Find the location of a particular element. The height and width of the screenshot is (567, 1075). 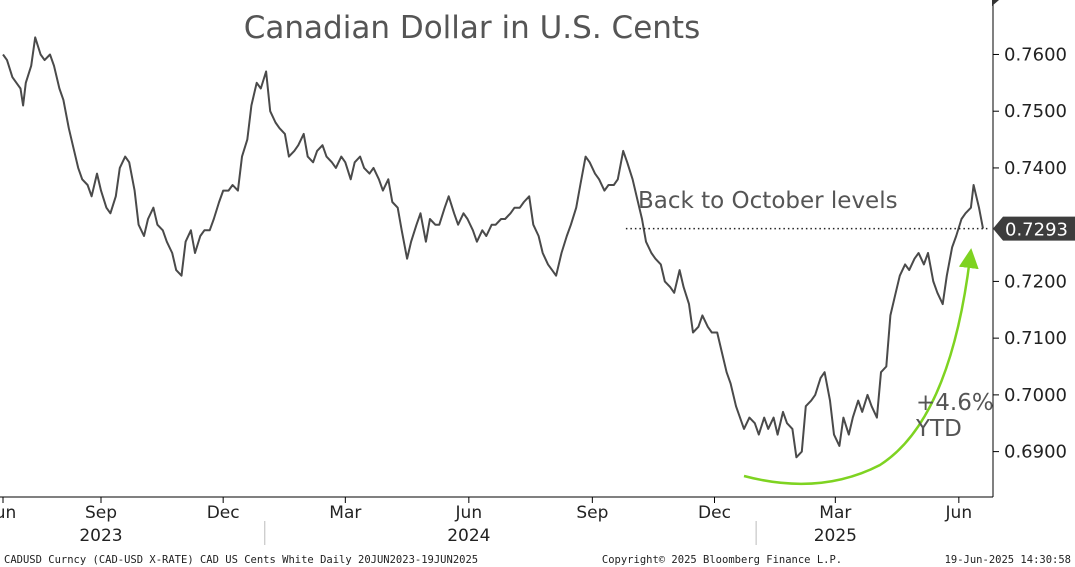

last-value-label: 0.7293 is located at coordinates (1036, 230).